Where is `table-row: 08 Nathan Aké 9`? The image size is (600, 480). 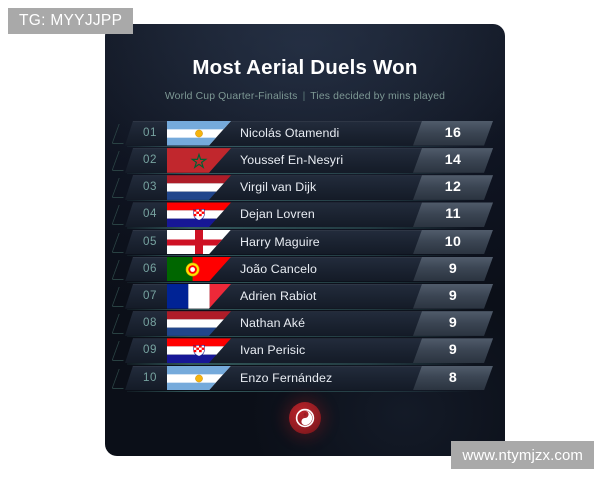
table-row: 08 Nathan Aké 9 is located at coordinates (302, 324).